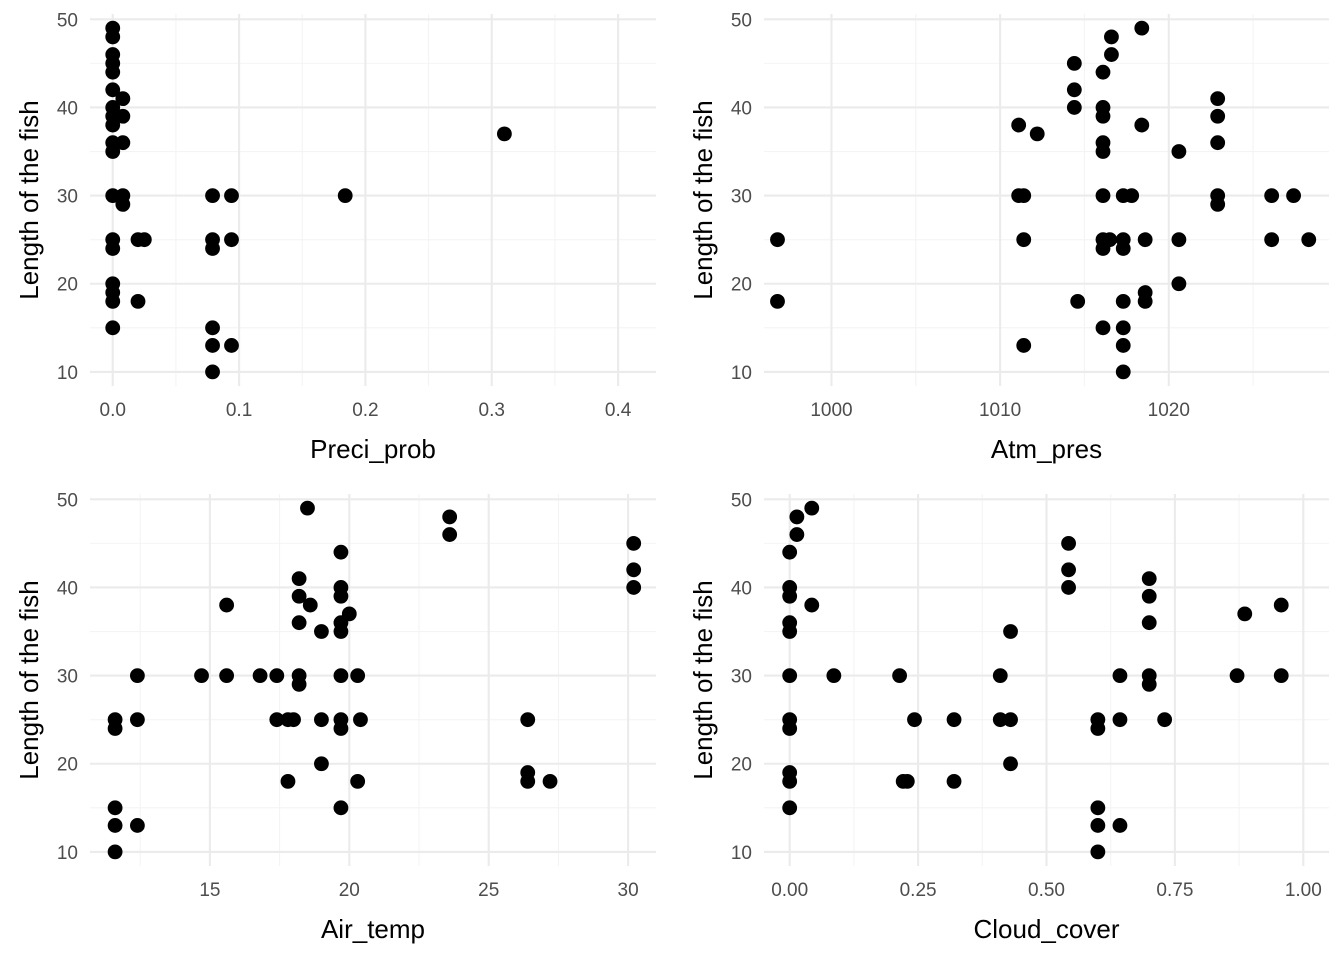 The width and height of the screenshot is (1344, 965). Describe the element at coordinates (831, 410) in the screenshot. I see `x-tick-label: 1000` at that location.